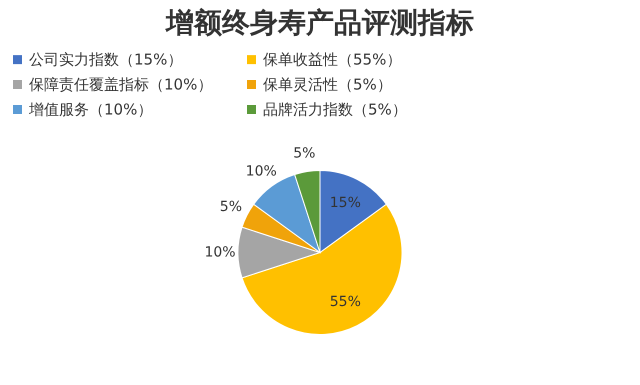 The image size is (640, 385). What do you see at coordinates (332, 59) in the screenshot?
I see `legend-label: 保单收益性（55%）` at bounding box center [332, 59].